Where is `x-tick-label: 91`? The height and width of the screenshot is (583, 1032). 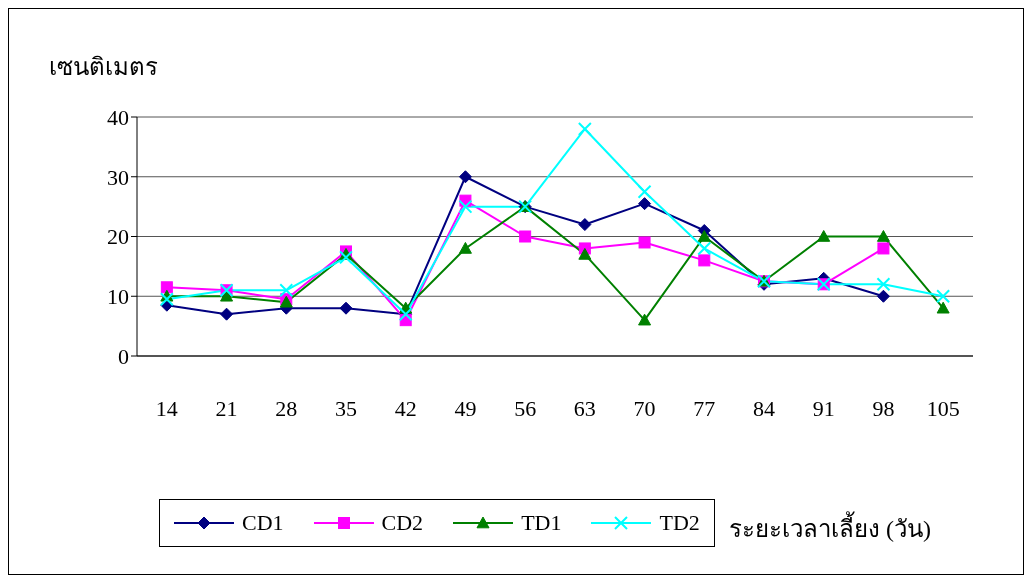 x-tick-label: 91 is located at coordinates (823, 408).